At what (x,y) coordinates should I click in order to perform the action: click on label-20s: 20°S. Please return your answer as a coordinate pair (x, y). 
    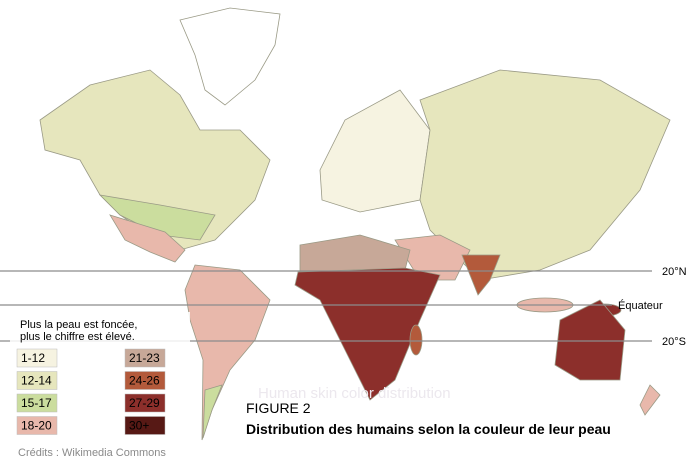
    Looking at the image, I should click on (674, 342).